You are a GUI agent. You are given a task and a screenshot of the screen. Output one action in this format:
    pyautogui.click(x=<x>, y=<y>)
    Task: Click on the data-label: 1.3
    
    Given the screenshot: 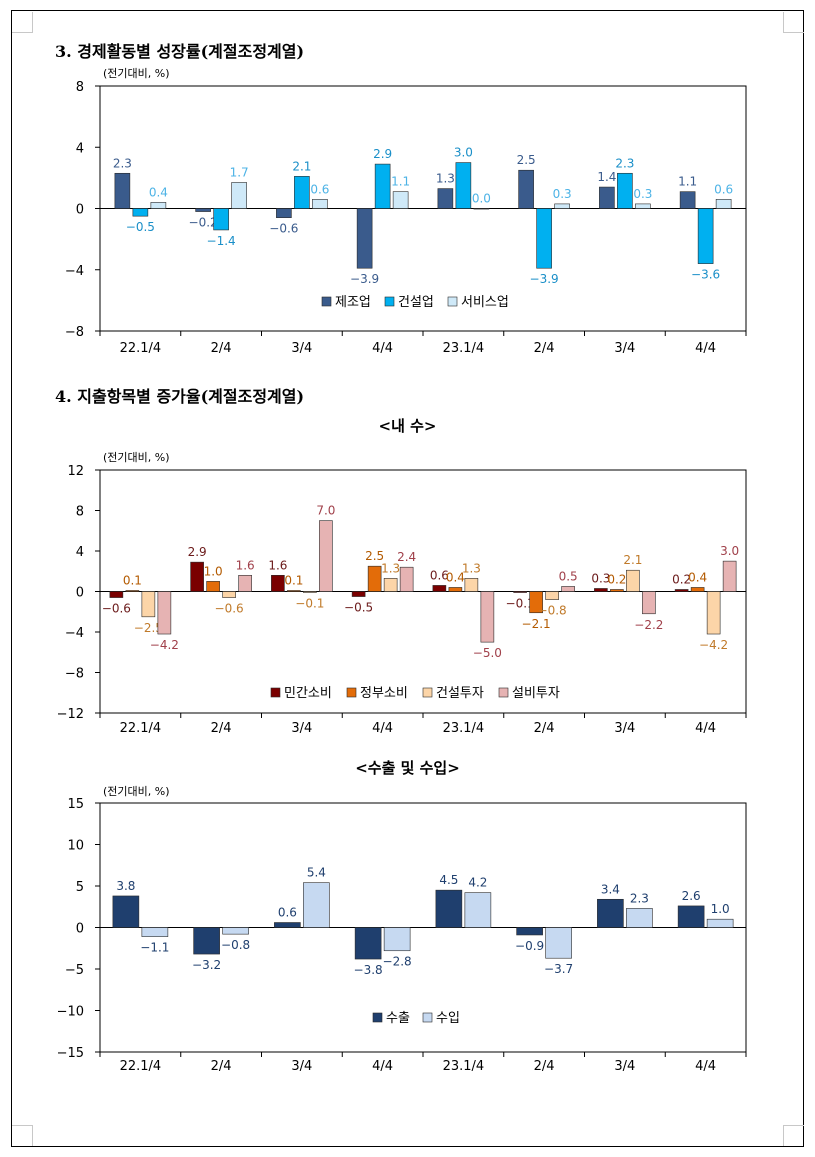 What is the action you would take?
    pyautogui.click(x=471, y=568)
    